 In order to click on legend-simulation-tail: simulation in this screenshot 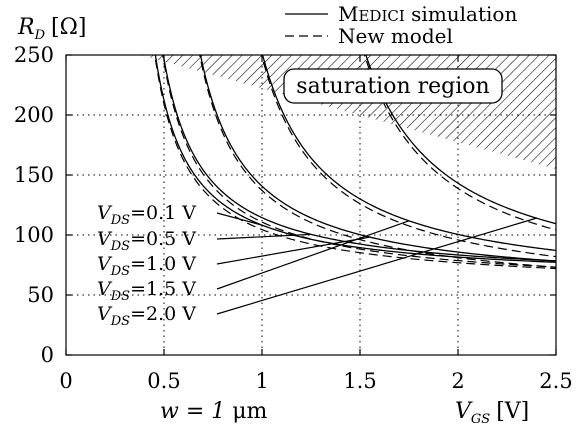, I will do `click(461, 14)`.